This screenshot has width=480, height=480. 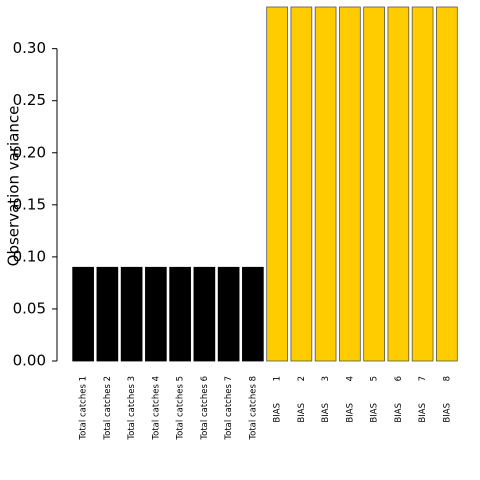 I want to click on x-tick-label: BIAS 7, so click(x=423, y=399).